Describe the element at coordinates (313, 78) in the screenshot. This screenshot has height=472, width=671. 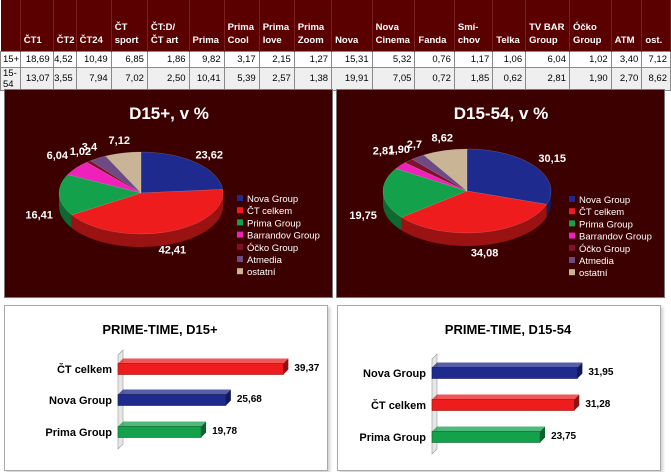
I see `table-cell: 1,38` at that location.